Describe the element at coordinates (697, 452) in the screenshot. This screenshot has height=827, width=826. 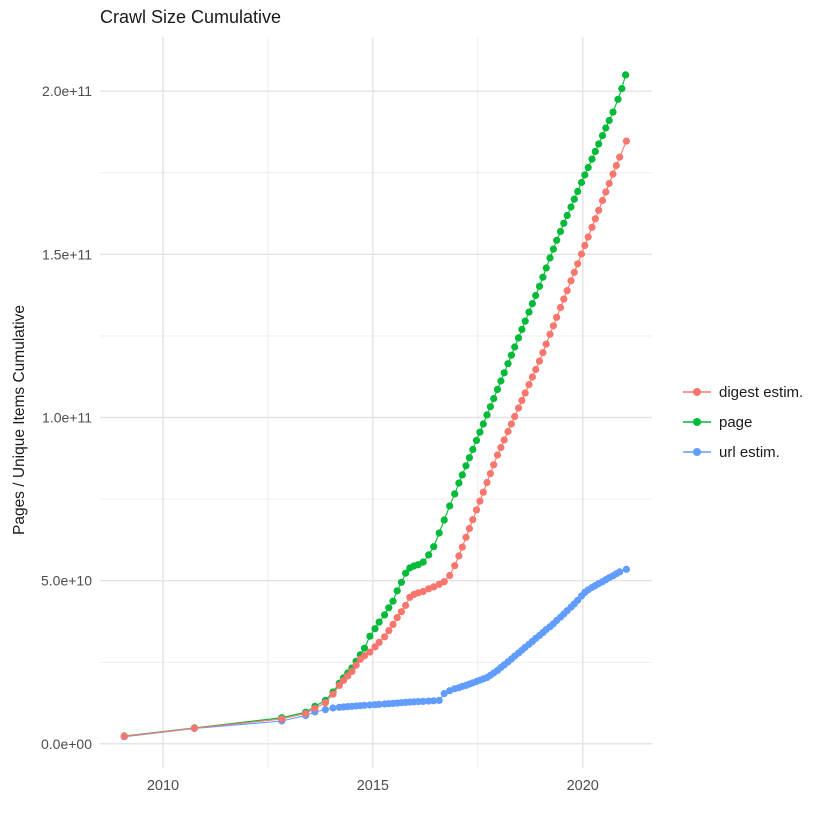
I see `legend-key-dot-url-estim` at that location.